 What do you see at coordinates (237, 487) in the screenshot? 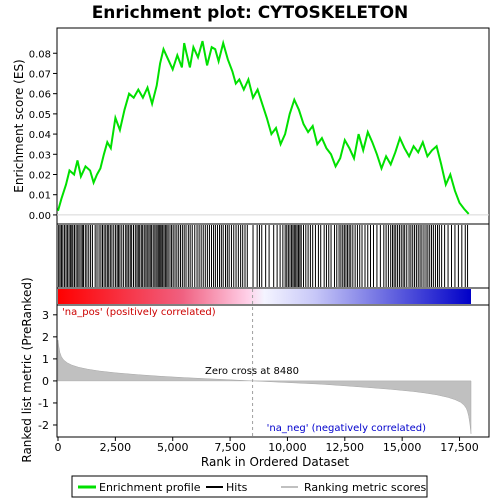
I see `legend-label-hits: Hits` at bounding box center [237, 487].